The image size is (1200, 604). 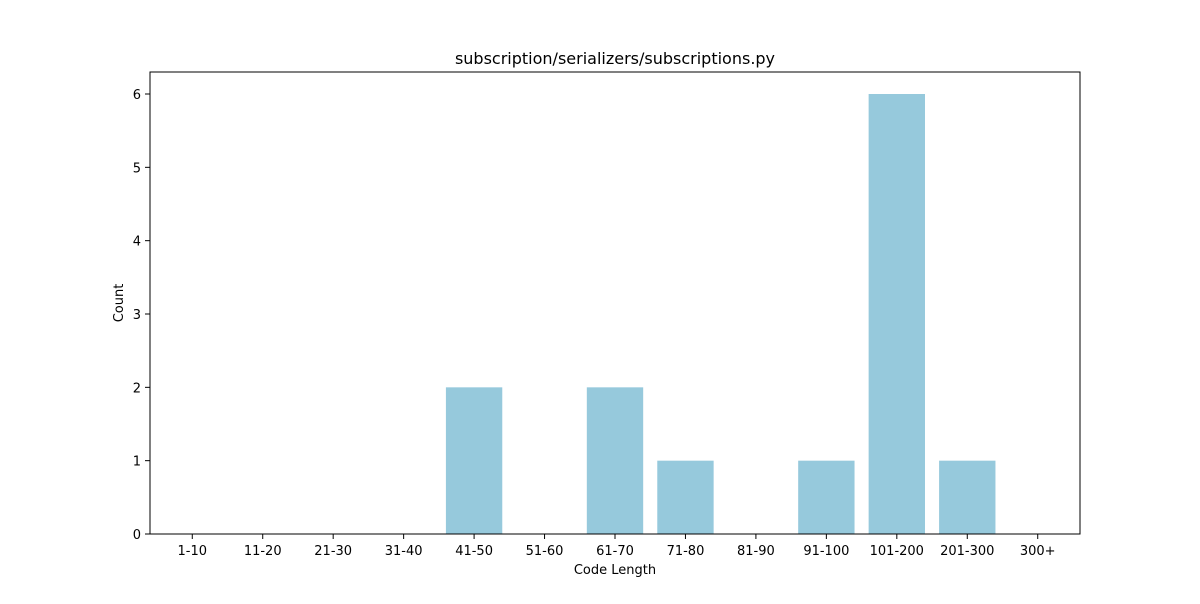 What do you see at coordinates (1038, 551) in the screenshot?
I see `x-tick-label: 300+` at bounding box center [1038, 551].